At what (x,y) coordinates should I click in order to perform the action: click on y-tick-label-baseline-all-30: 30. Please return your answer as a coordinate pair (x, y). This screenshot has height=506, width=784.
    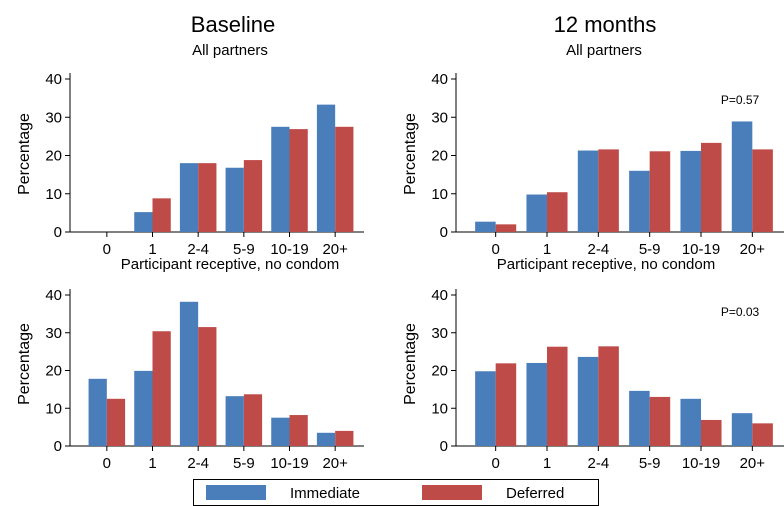
    Looking at the image, I should click on (53, 117).